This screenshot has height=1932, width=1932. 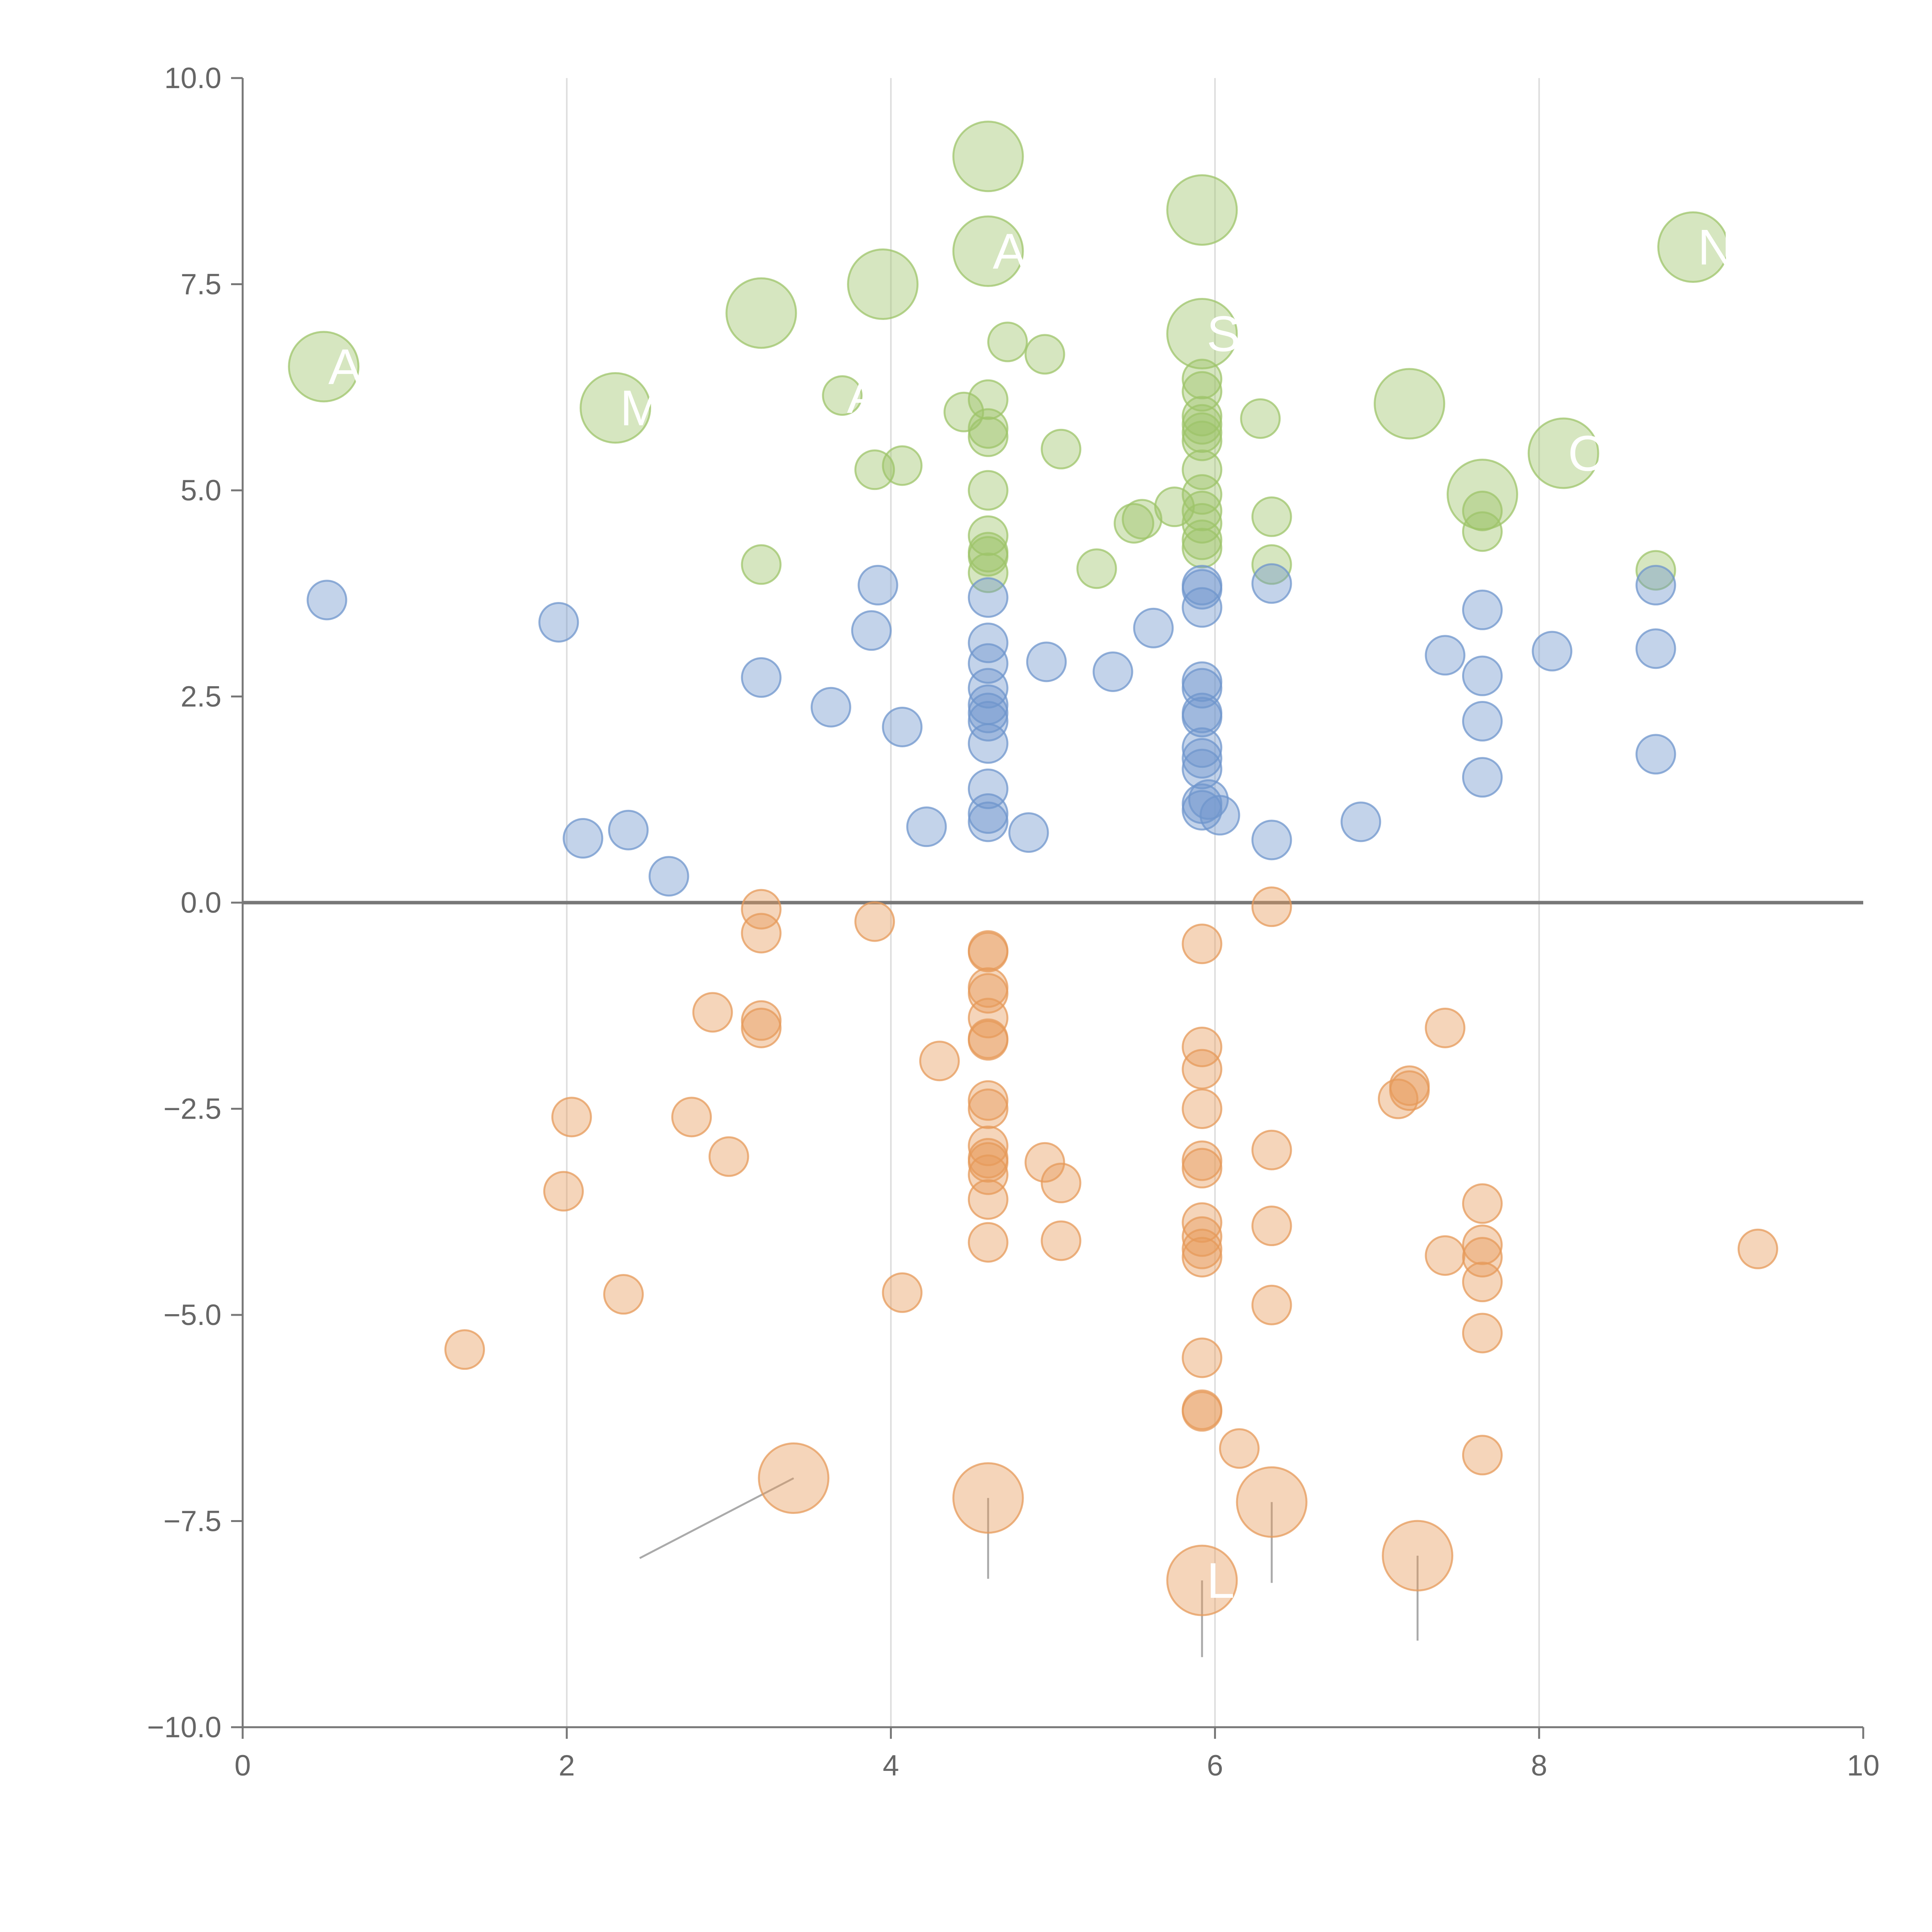 I want to click on point-label: O, so click(x=1587, y=453).